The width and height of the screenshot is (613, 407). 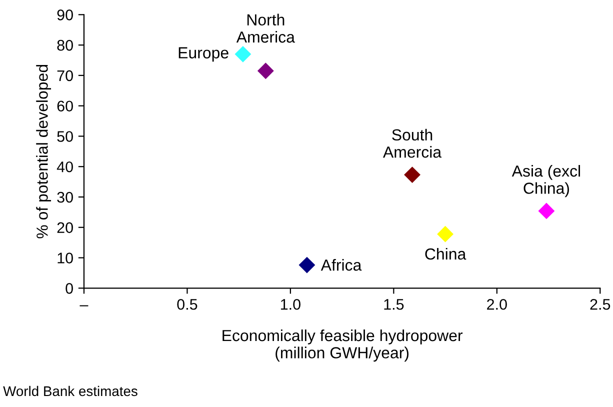 I want to click on annotation: Asia (excl China), so click(x=546, y=181).